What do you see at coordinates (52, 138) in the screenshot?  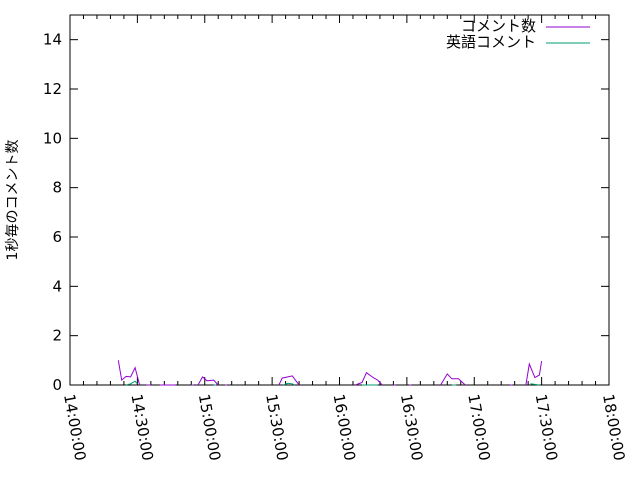 I see `y-tick-label: 10` at bounding box center [52, 138].